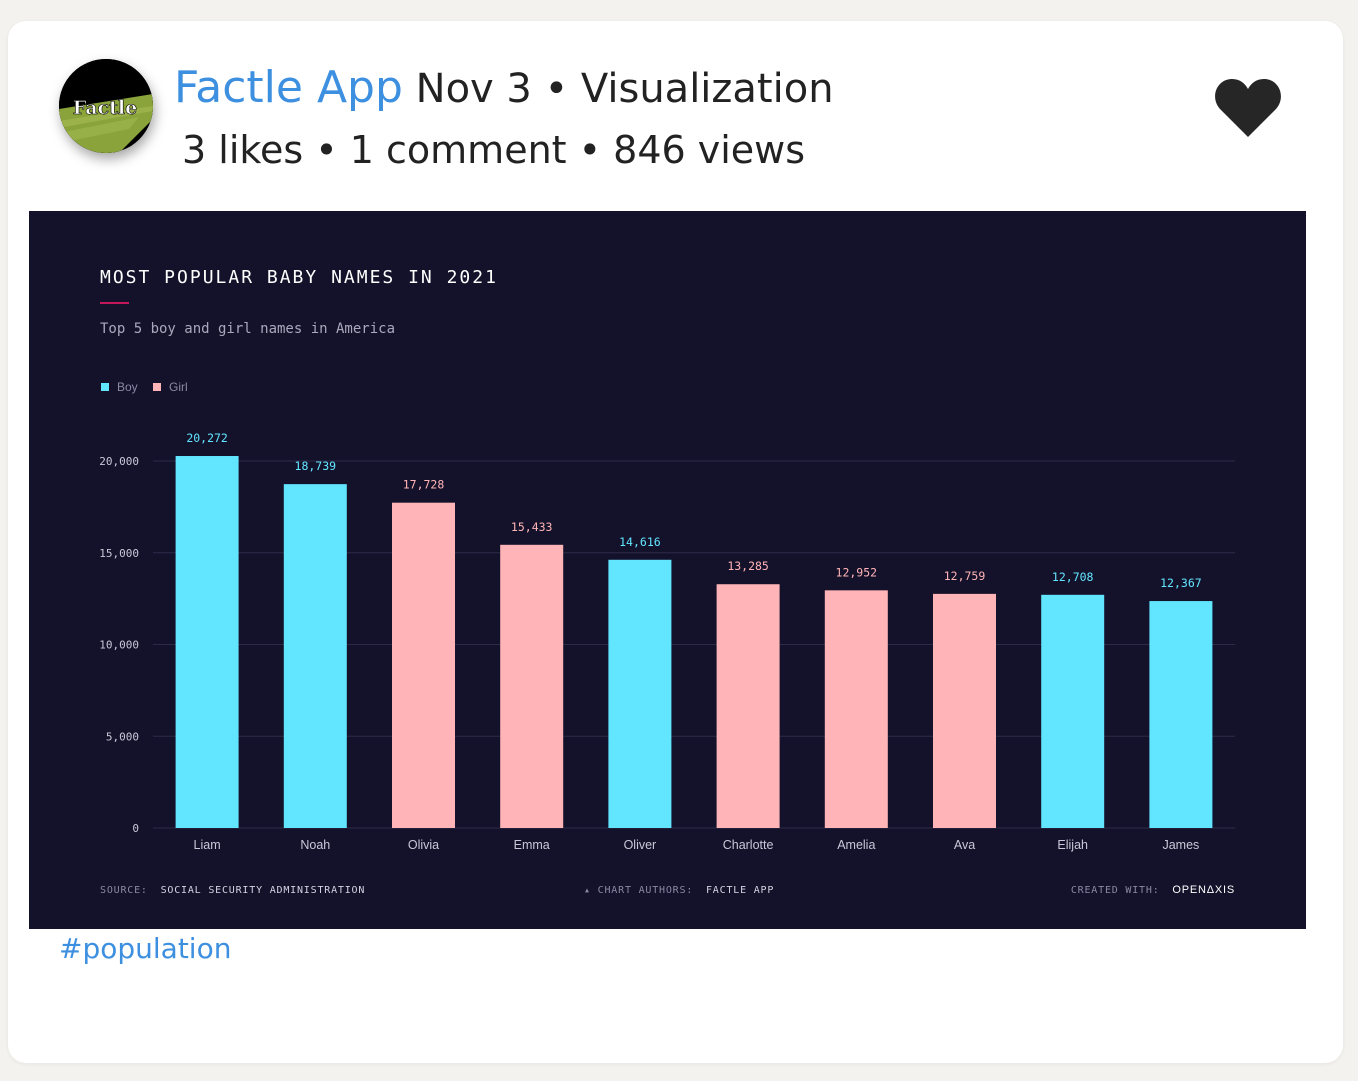 The image size is (1358, 1081). Describe the element at coordinates (640, 845) in the screenshot. I see `x-tick-label: Oliver` at that location.